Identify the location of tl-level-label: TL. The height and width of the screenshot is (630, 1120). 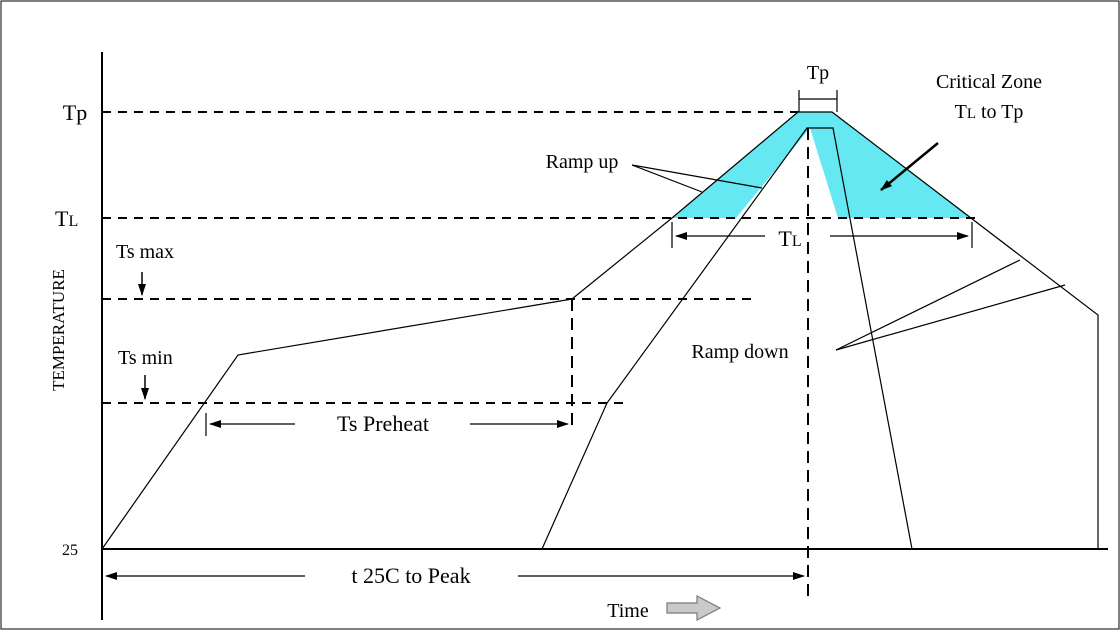
(66, 218).